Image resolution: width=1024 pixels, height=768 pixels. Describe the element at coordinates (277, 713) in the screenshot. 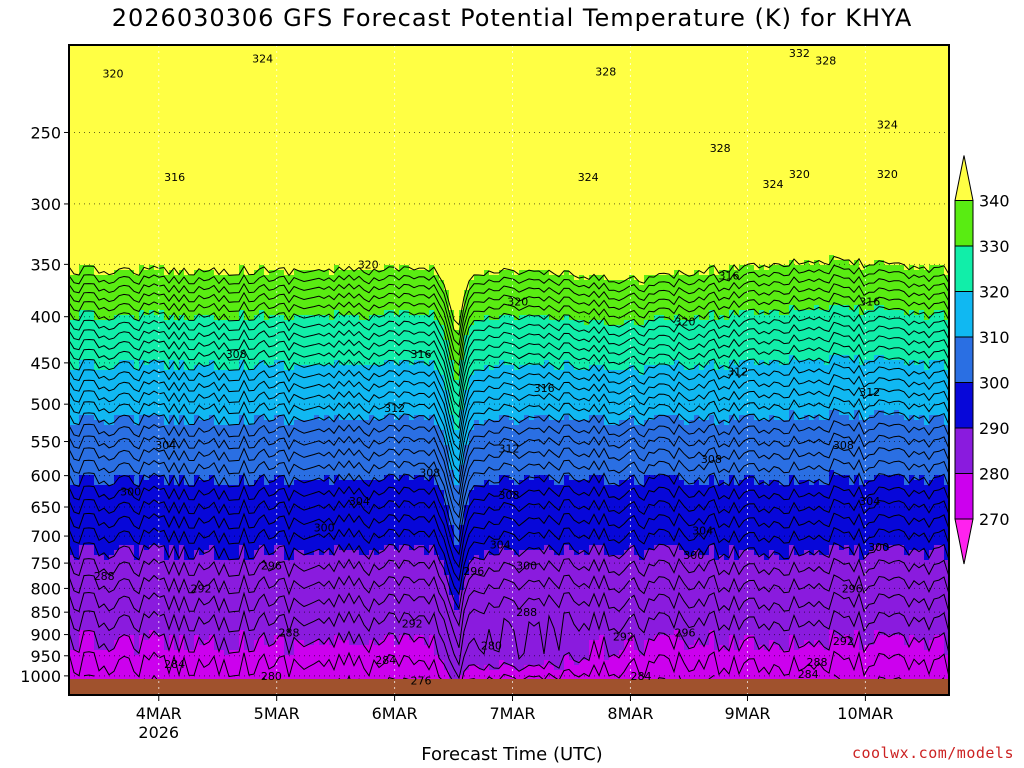

I see `x-tick-label: 5MAR` at that location.